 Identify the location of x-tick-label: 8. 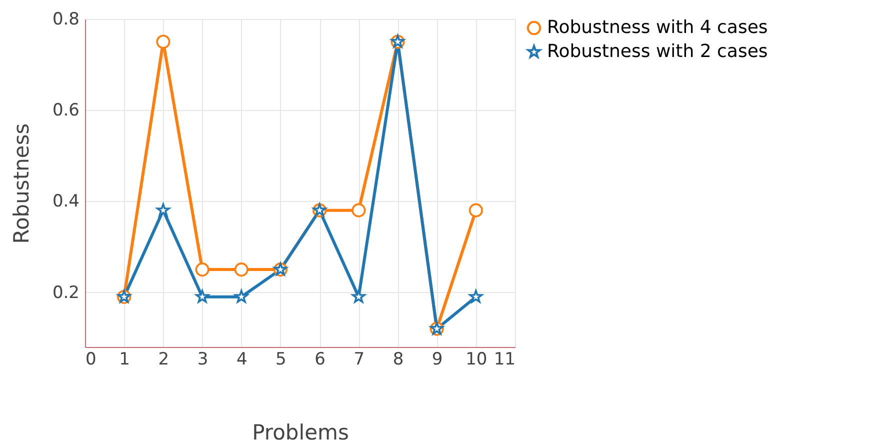
(398, 360).